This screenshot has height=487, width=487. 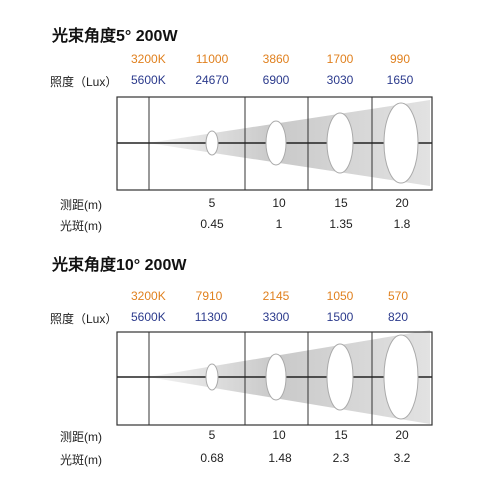 I want to click on spot-15: 1.35, so click(x=341, y=224).